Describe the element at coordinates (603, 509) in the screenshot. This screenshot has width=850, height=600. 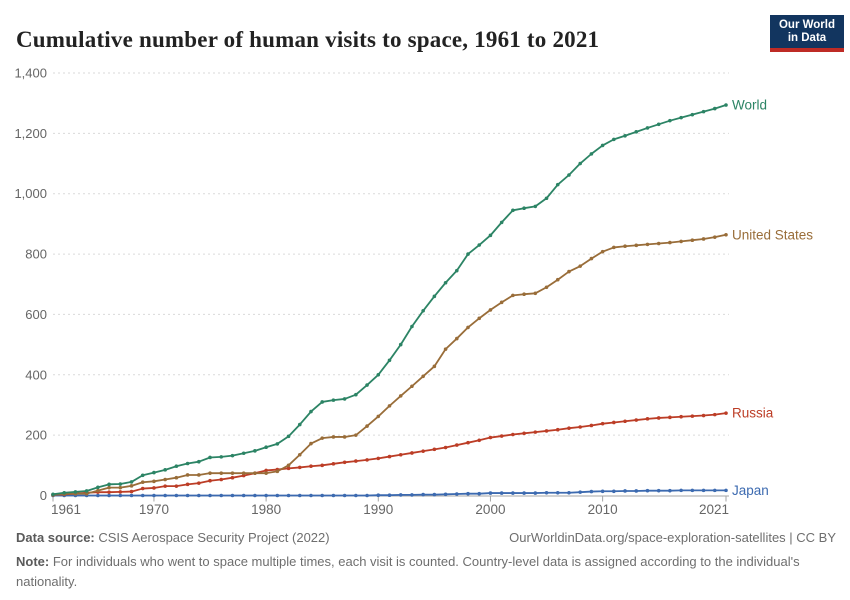
I see `x-tick-label: 2010` at that location.